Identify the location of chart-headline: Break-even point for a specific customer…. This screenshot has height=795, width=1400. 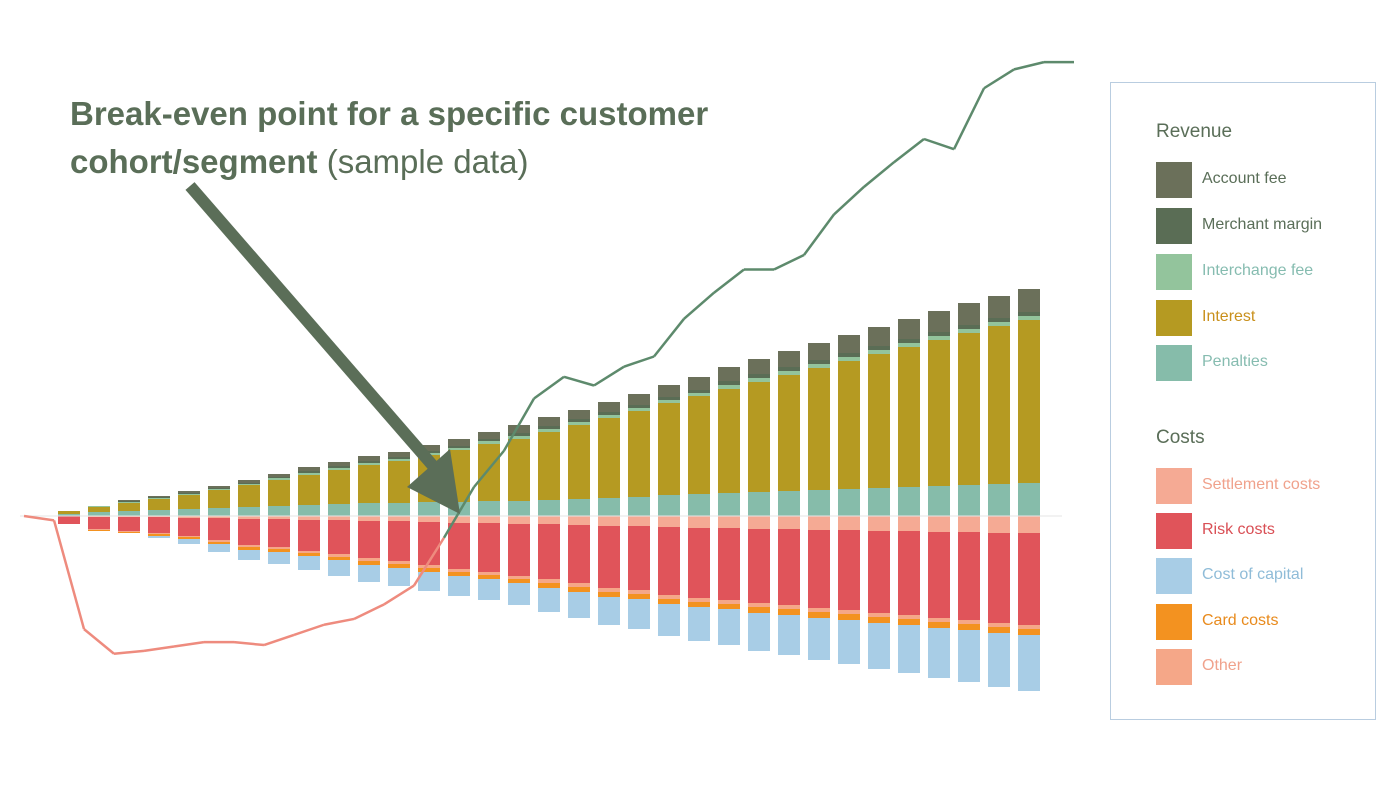
(420, 138).